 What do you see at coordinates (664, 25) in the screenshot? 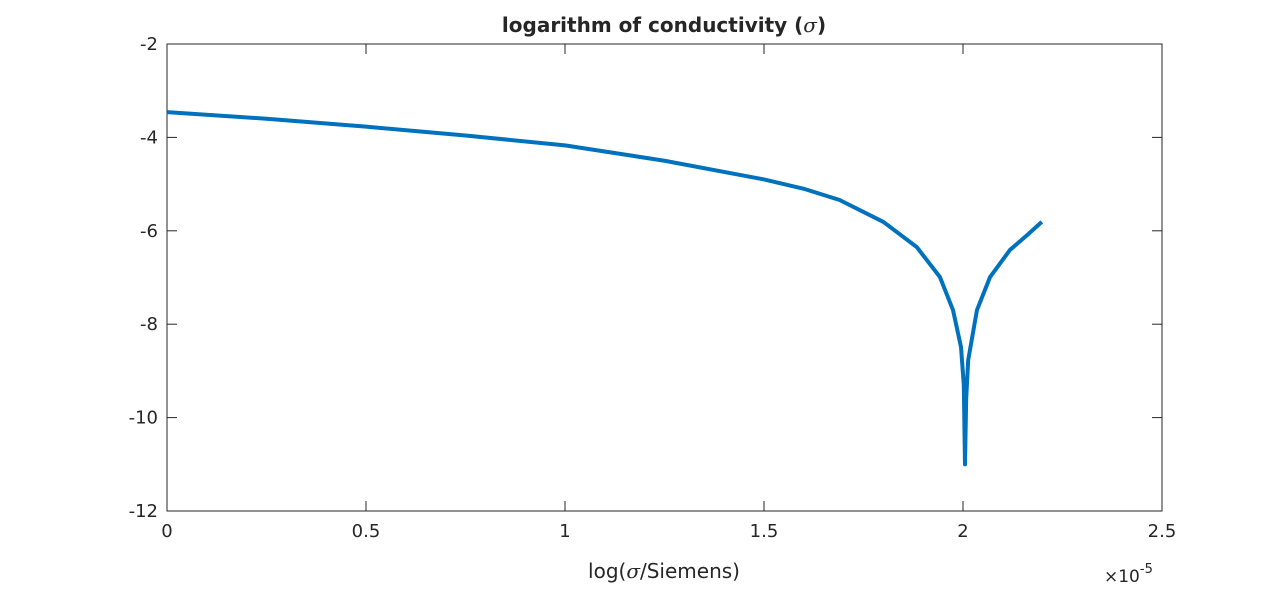
I see `chart-title: logarithm of conductivity (σ)` at bounding box center [664, 25].